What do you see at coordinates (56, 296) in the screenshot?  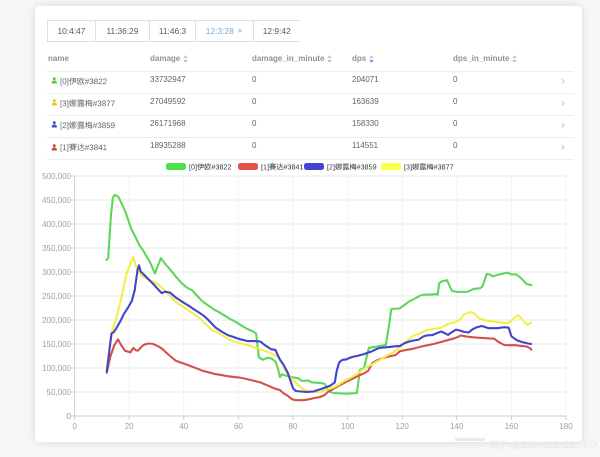 I see `svg-text: 250,000` at bounding box center [56, 296].